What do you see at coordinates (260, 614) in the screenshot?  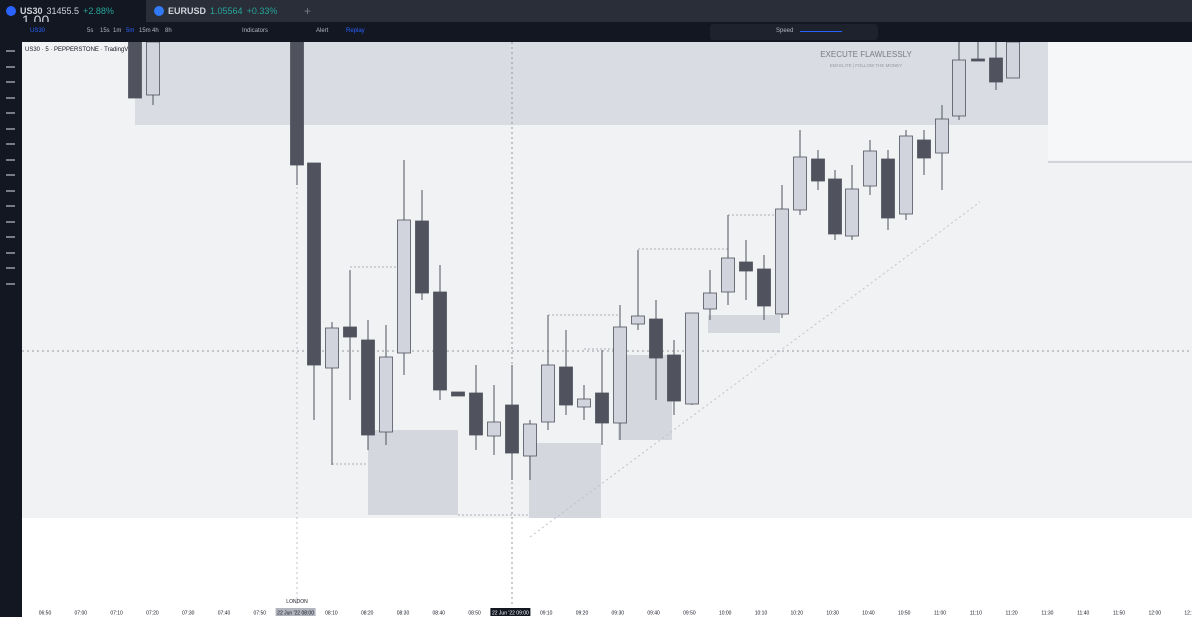 I see `time-label: 07:50` at bounding box center [260, 614].